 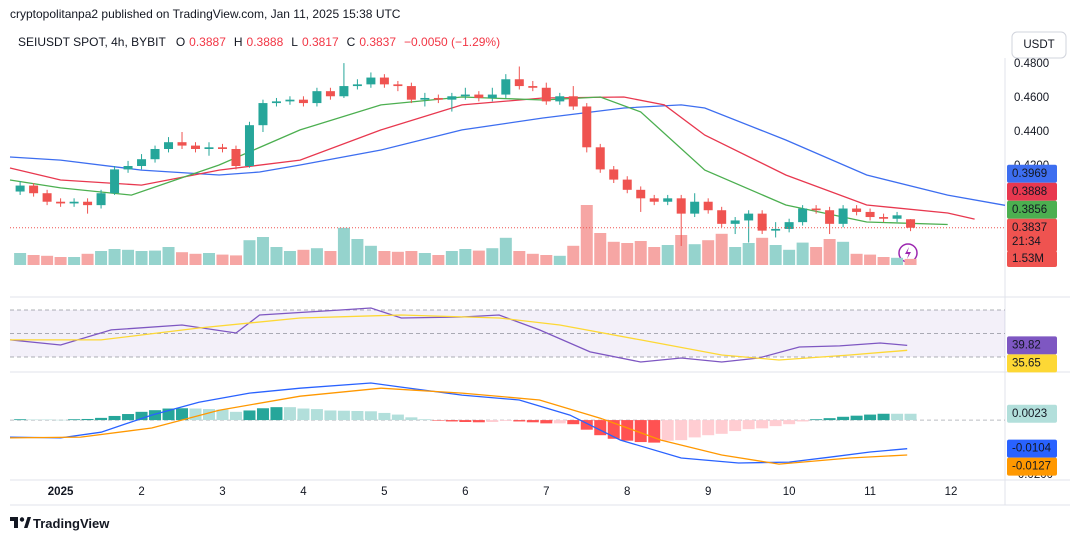 I want to click on currency-button, so click(x=1039, y=45).